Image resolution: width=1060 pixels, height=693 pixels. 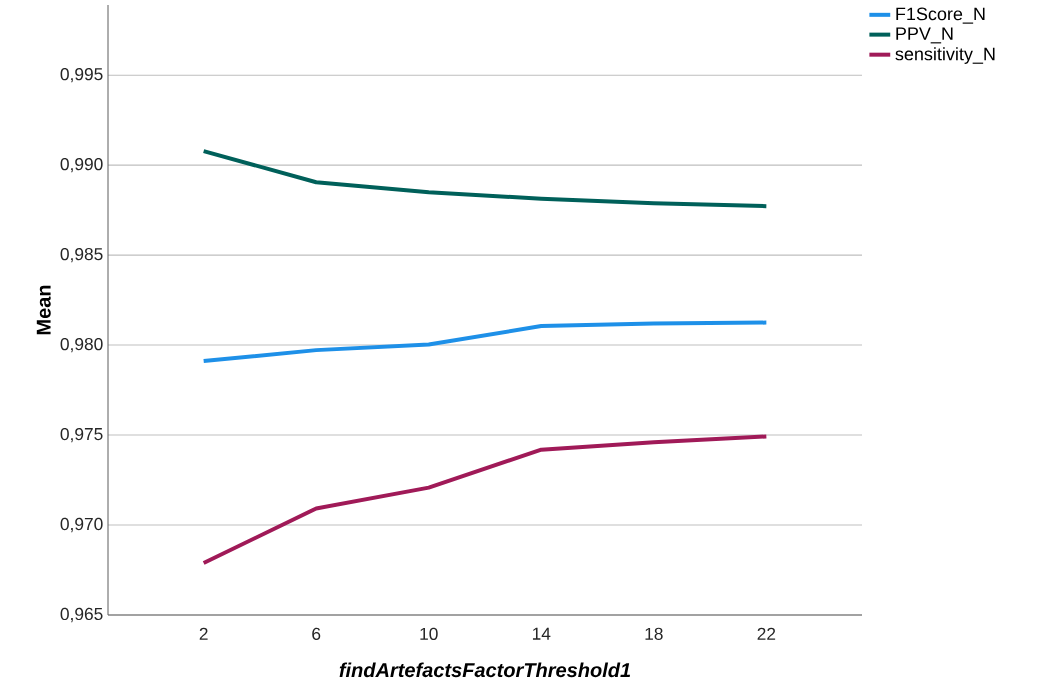 What do you see at coordinates (81, 615) in the screenshot?
I see `y-tick-label: 0,965` at bounding box center [81, 615].